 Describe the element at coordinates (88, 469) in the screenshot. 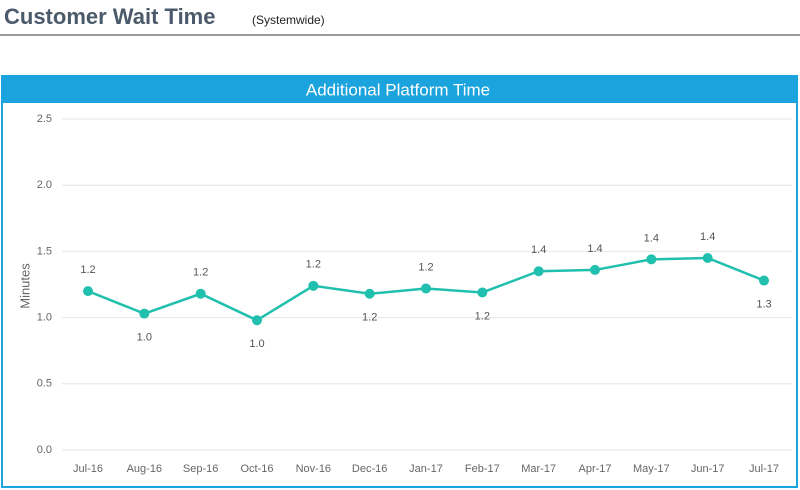

I see `x-tick-label: Jul-16` at that location.